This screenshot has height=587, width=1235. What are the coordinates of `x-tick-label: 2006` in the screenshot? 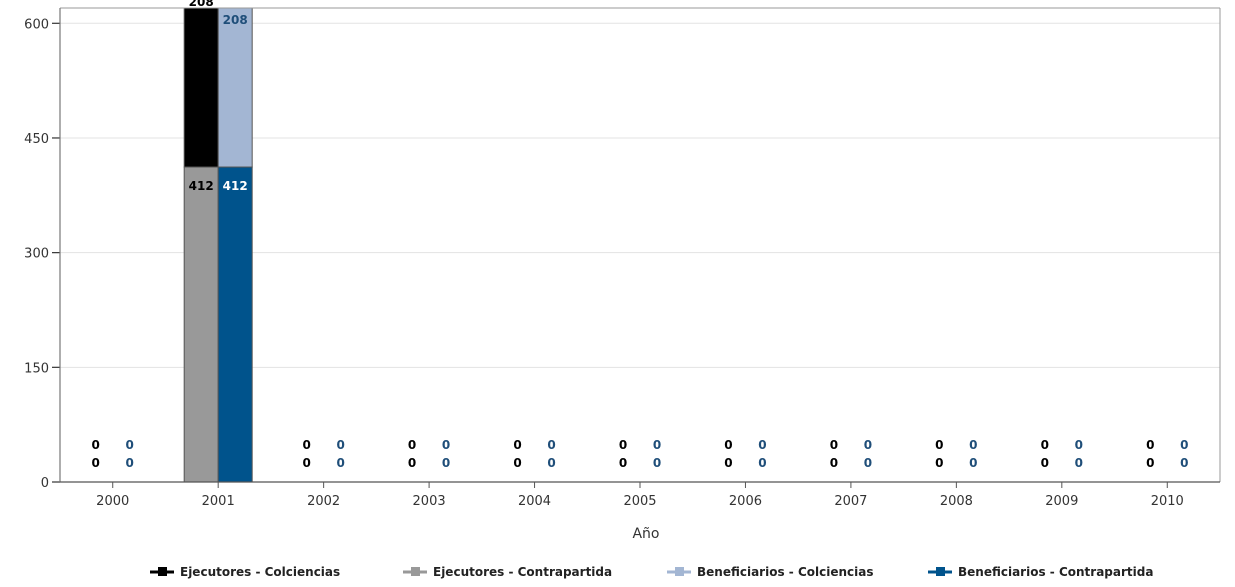 It's located at (745, 501).